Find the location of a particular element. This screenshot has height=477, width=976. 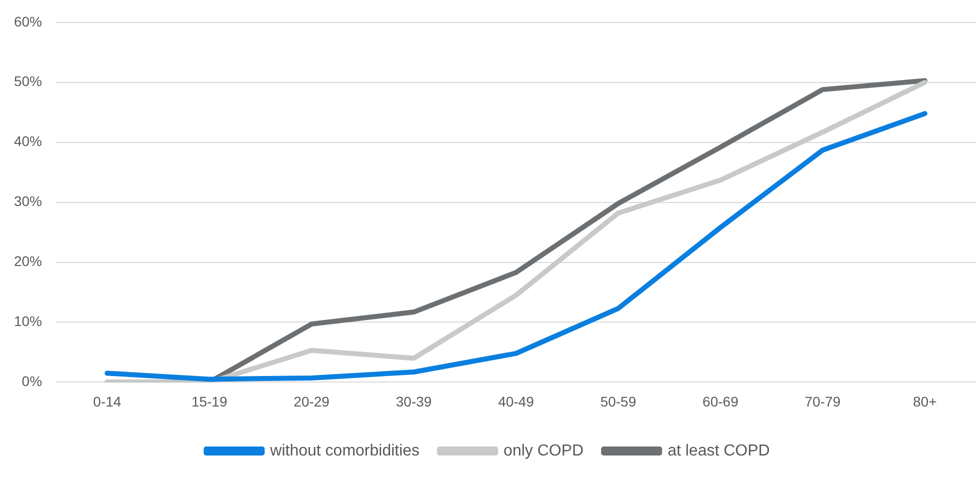

x-tick-label: 70-79 is located at coordinates (822, 401).